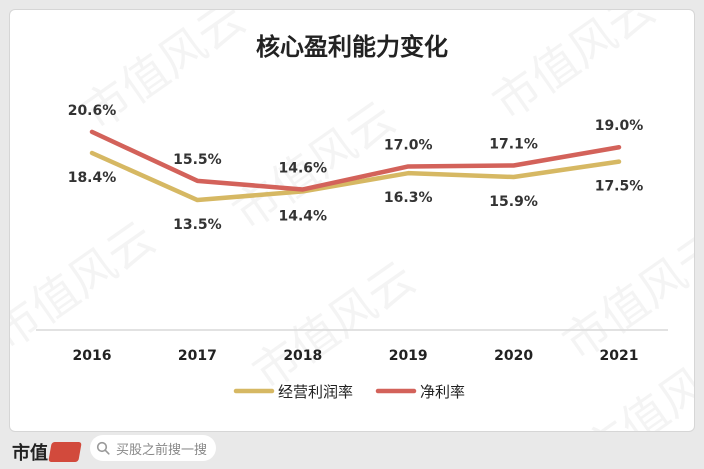  I want to click on x-tick-label: 2016, so click(92, 356).